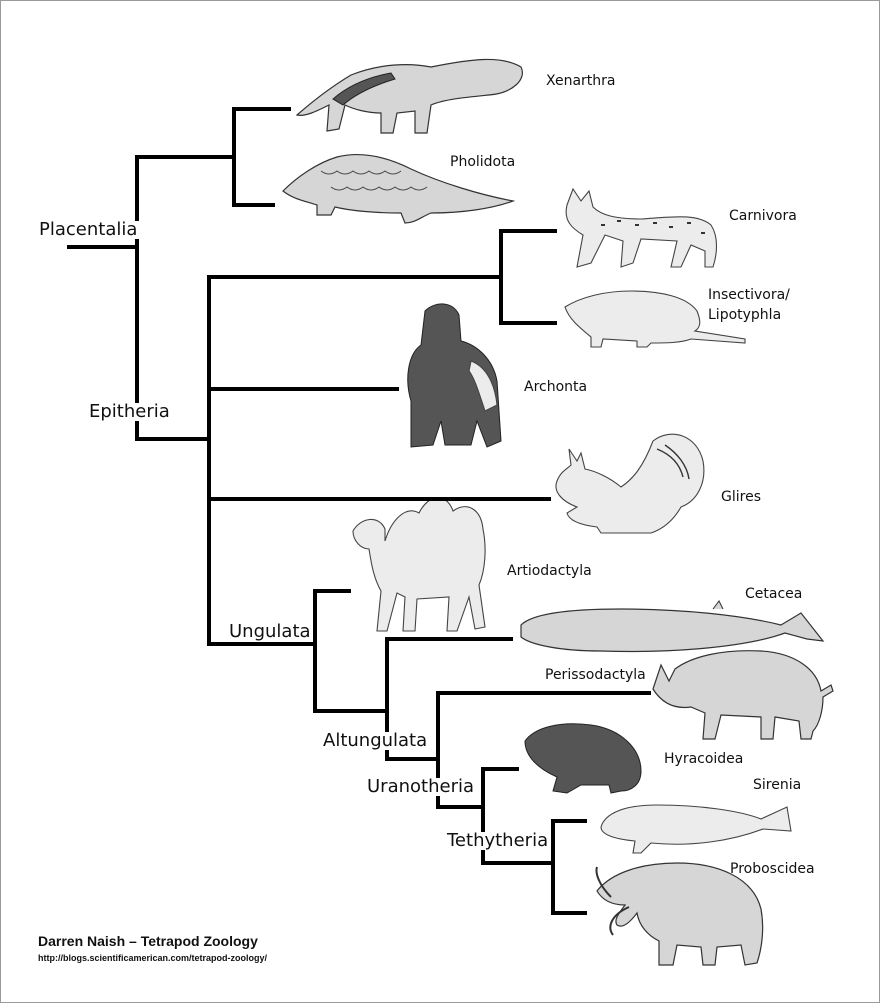 This screenshot has width=880, height=1003. Describe the element at coordinates (641, 227) in the screenshot. I see `lynx-illustration` at that location.